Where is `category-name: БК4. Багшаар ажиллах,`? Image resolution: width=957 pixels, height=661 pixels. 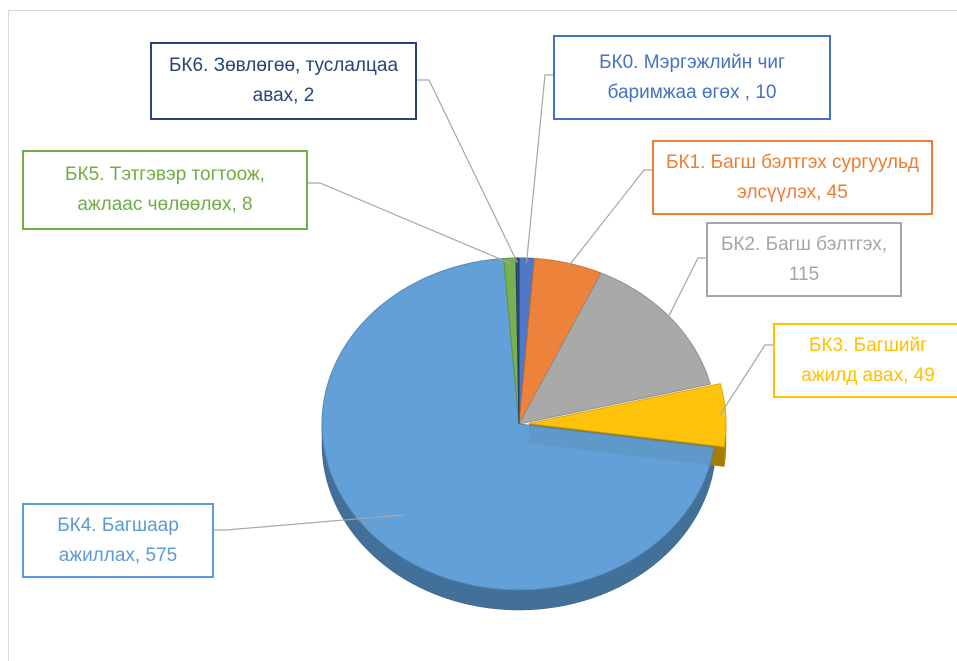 category-name: БК4. Багшаар ажиллах, is located at coordinates (118, 540).